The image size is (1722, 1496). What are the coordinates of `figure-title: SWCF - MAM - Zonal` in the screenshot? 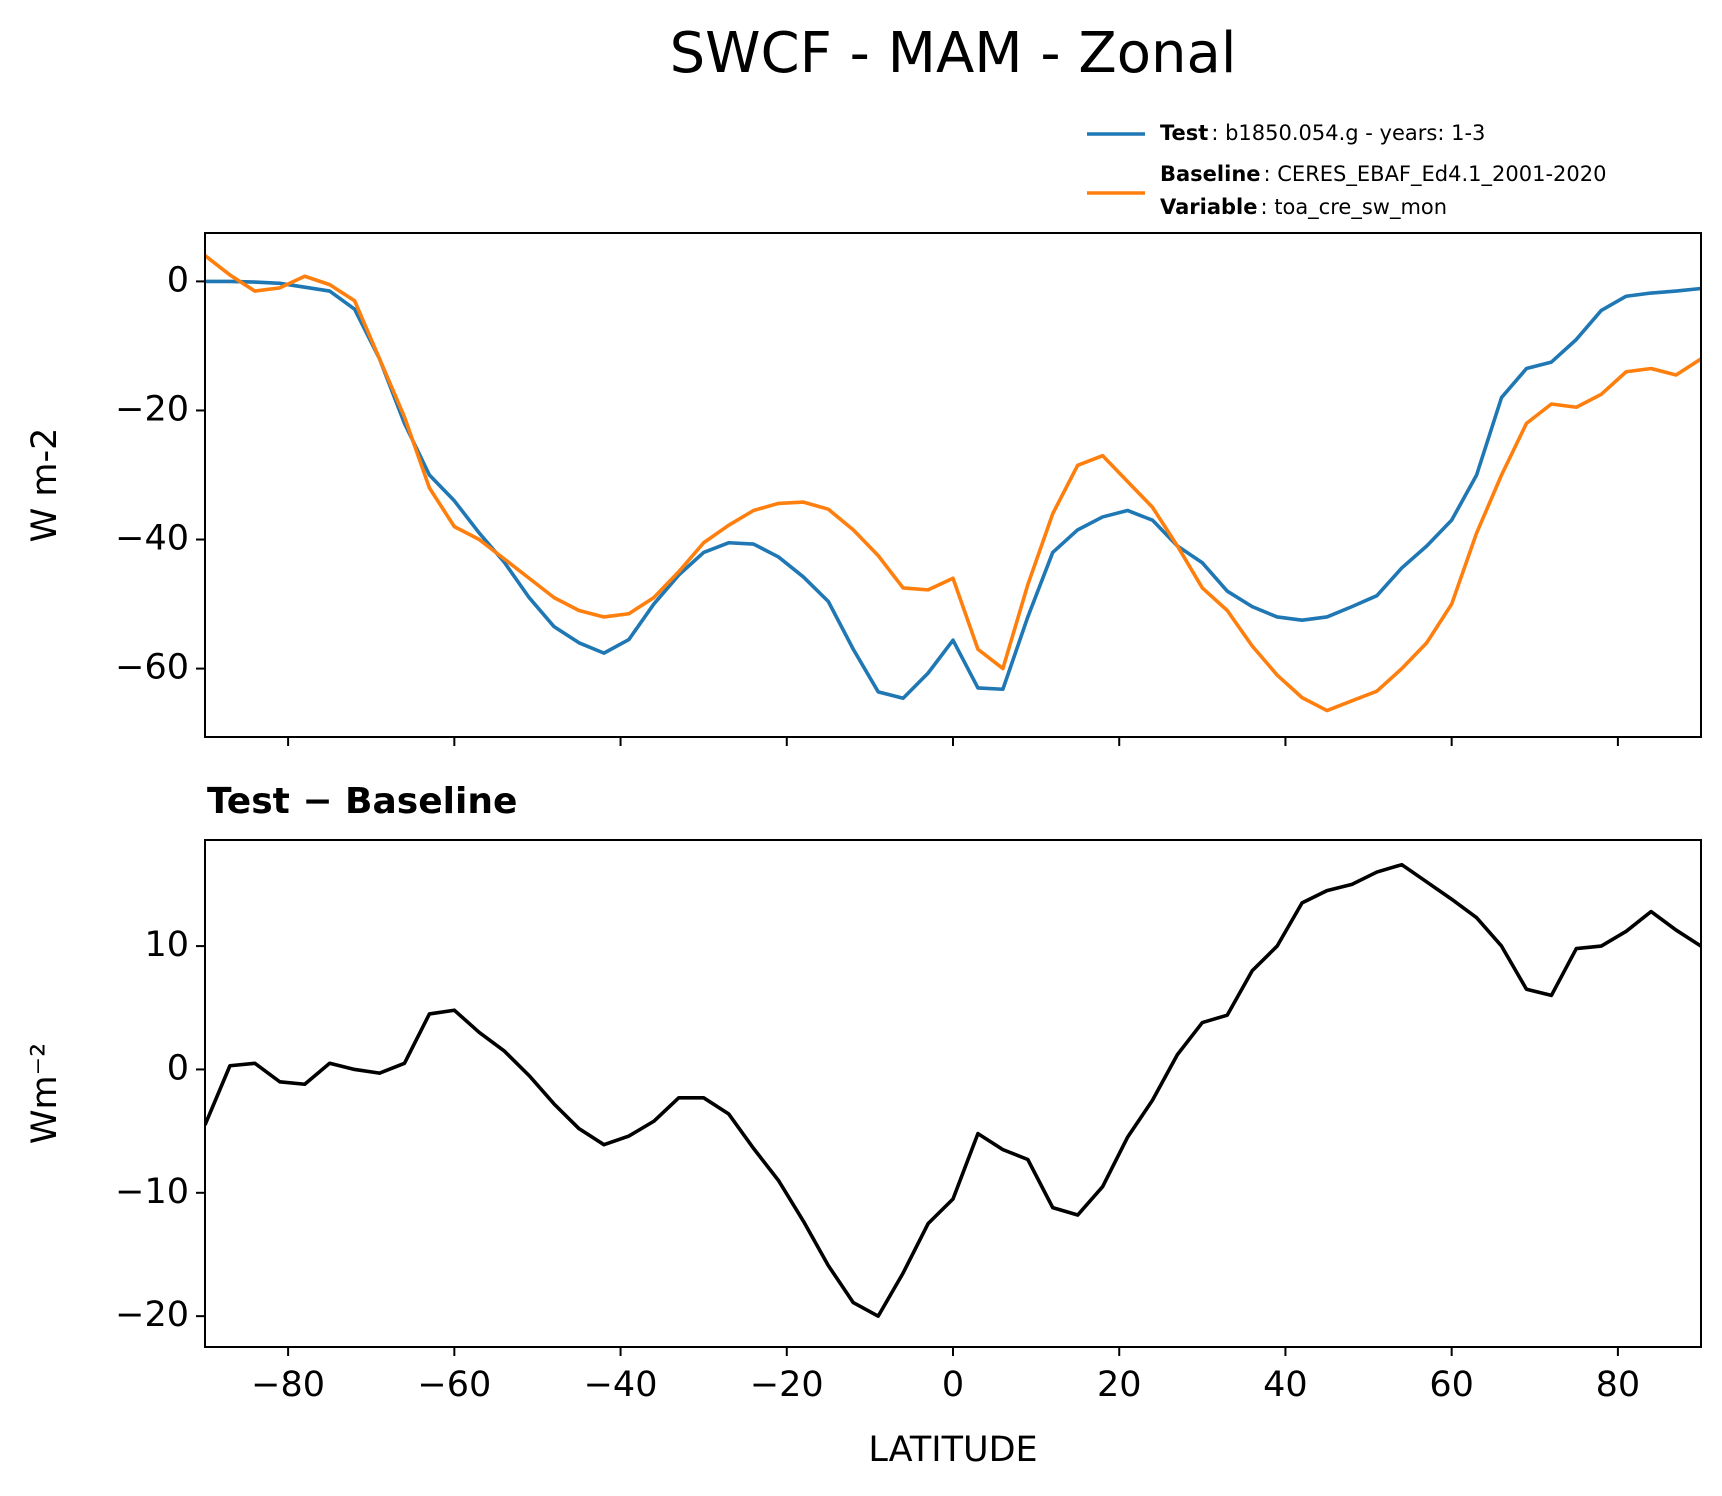 It's located at (953, 53).